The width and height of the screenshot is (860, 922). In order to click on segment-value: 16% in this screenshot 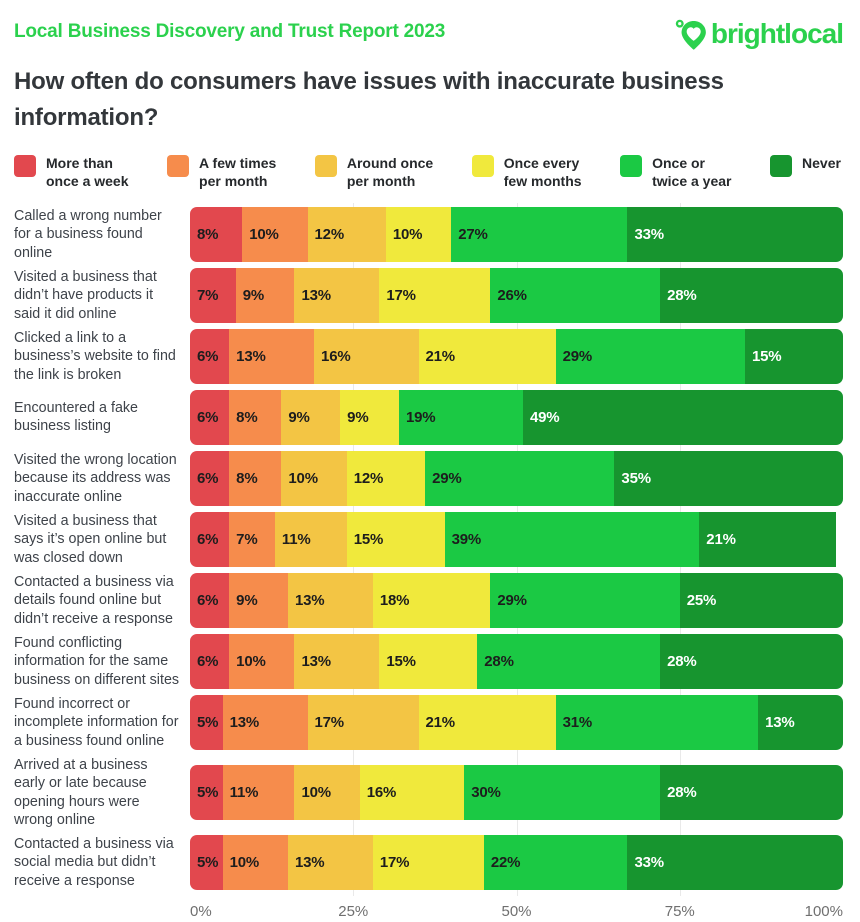, I will do `click(336, 356)`.